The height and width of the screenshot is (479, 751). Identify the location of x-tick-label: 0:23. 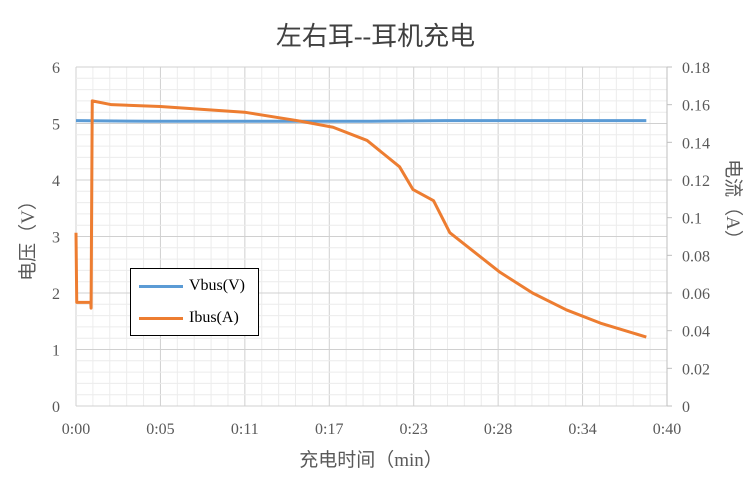
(413, 429).